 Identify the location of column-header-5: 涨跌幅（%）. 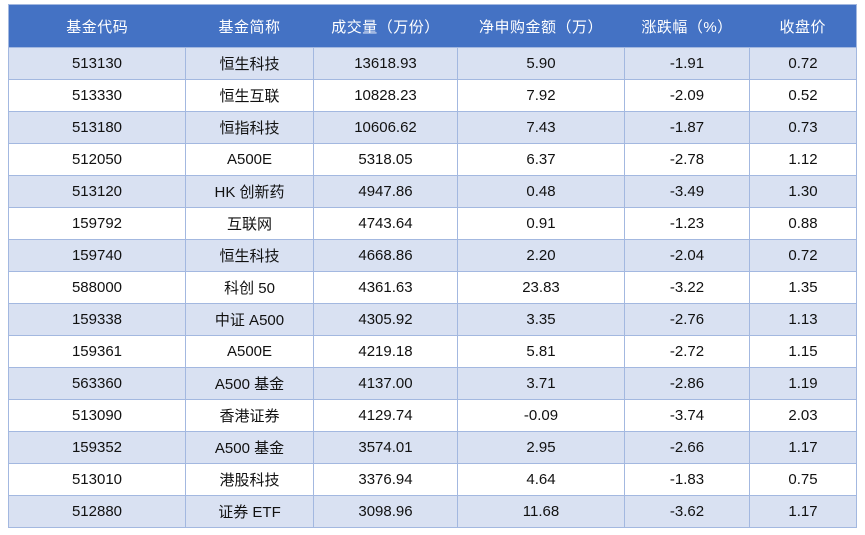
(687, 26).